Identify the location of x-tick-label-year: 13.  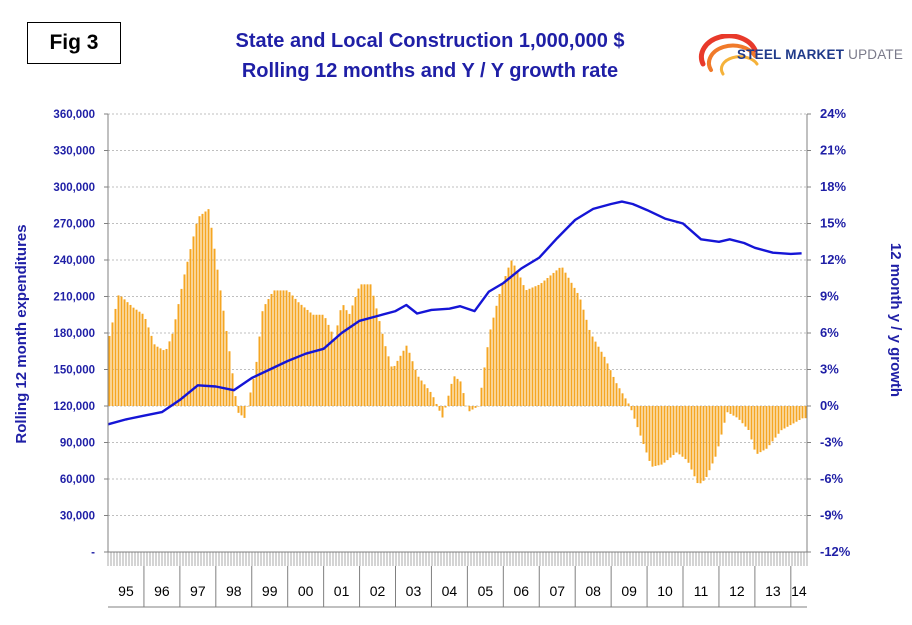
(773, 591).